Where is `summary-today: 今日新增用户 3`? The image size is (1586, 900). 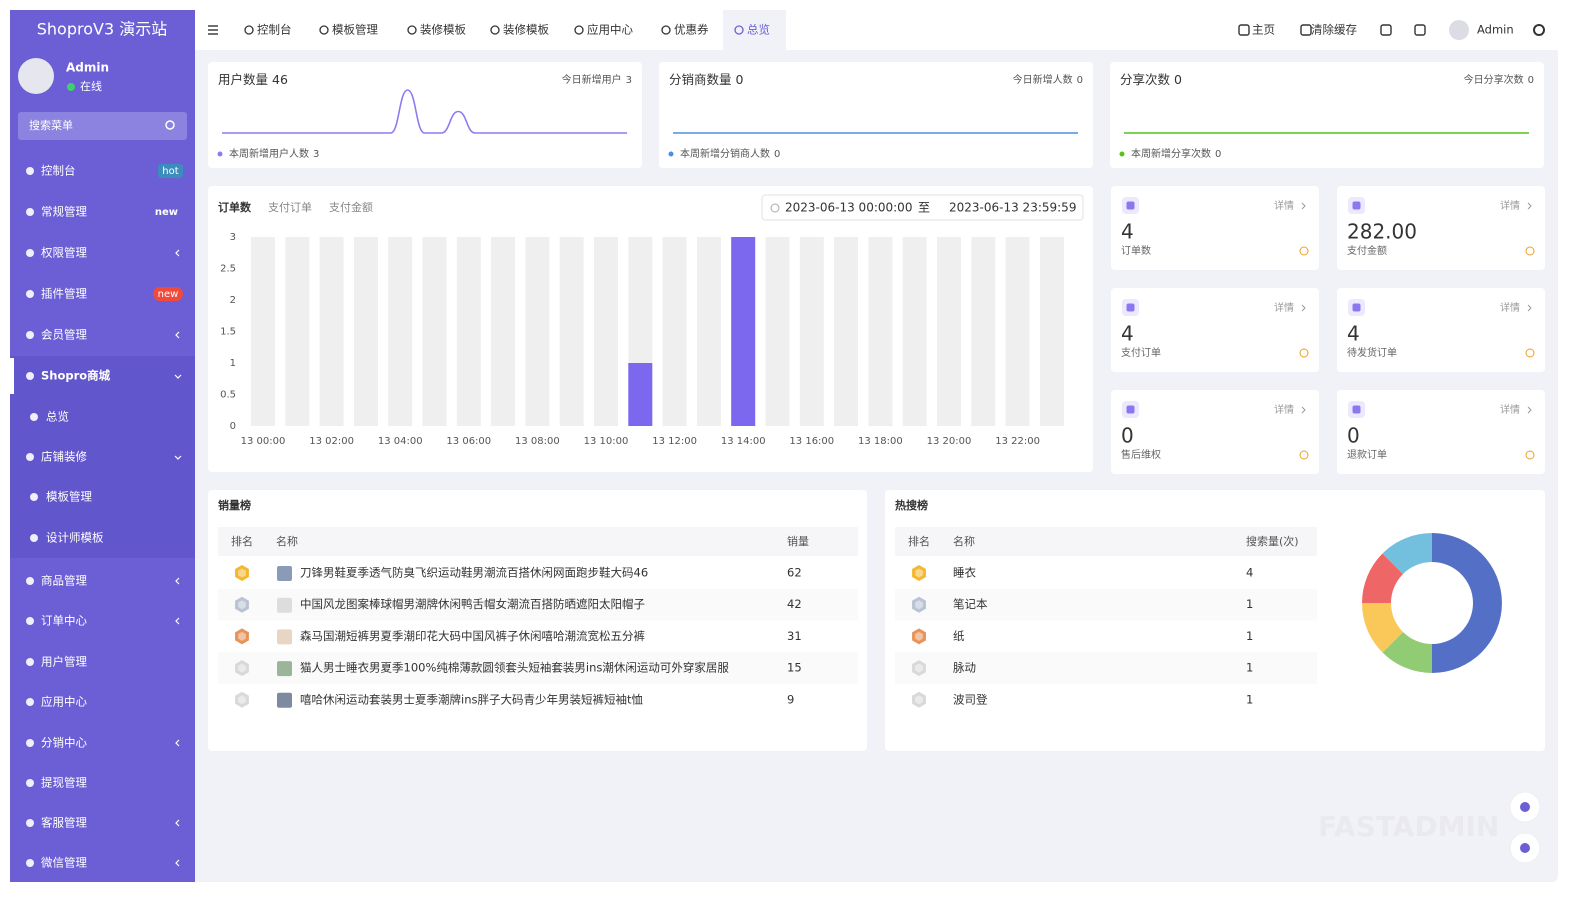
summary-today: 今日新增用户 3 is located at coordinates (597, 79).